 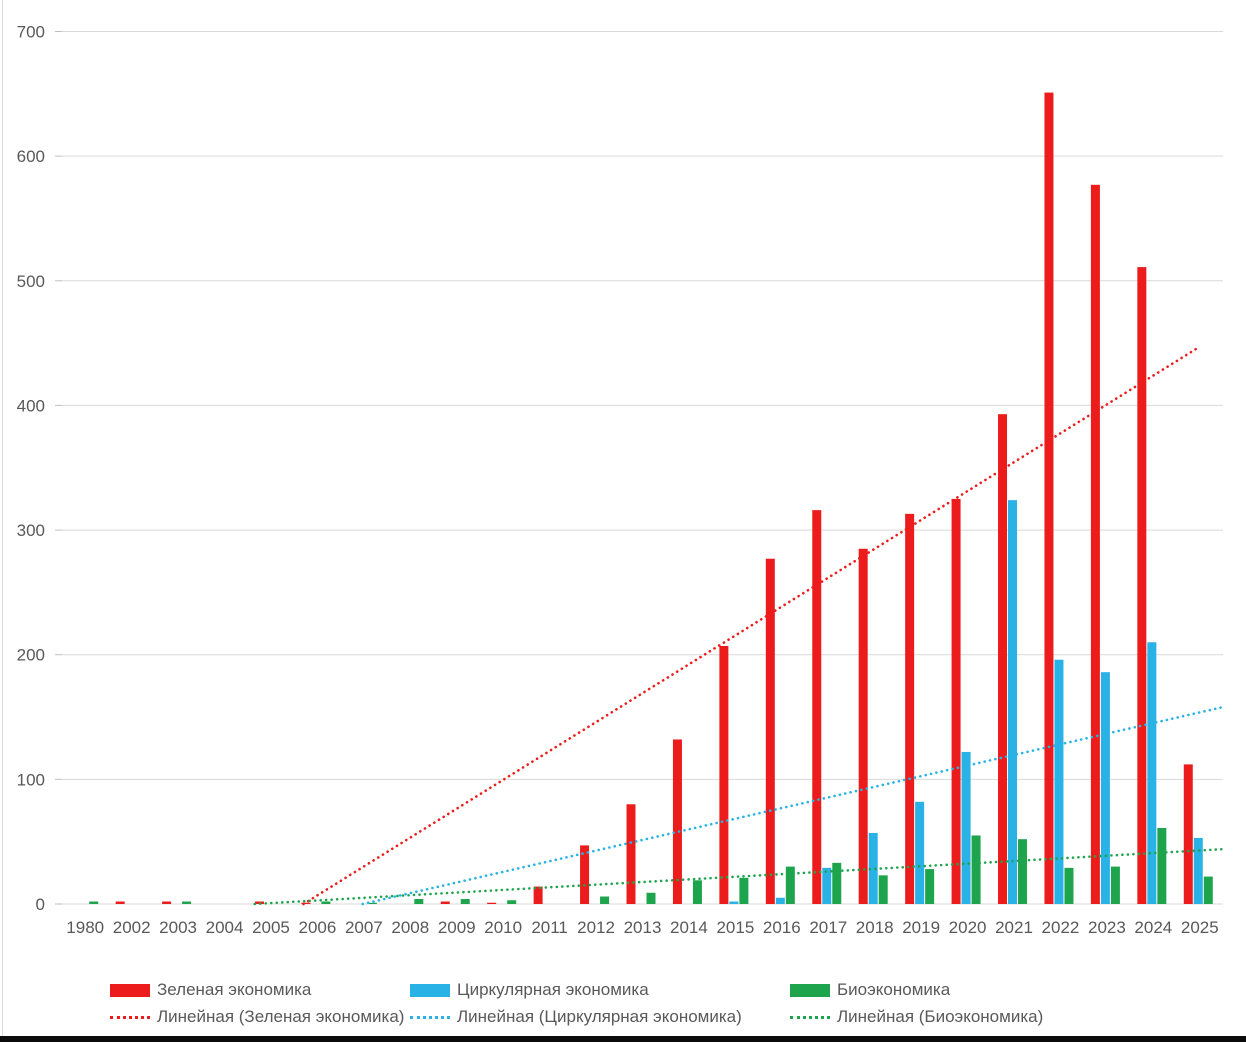 What do you see at coordinates (1152, 773) in the screenshot?
I see `bar-circular-economy-2024` at bounding box center [1152, 773].